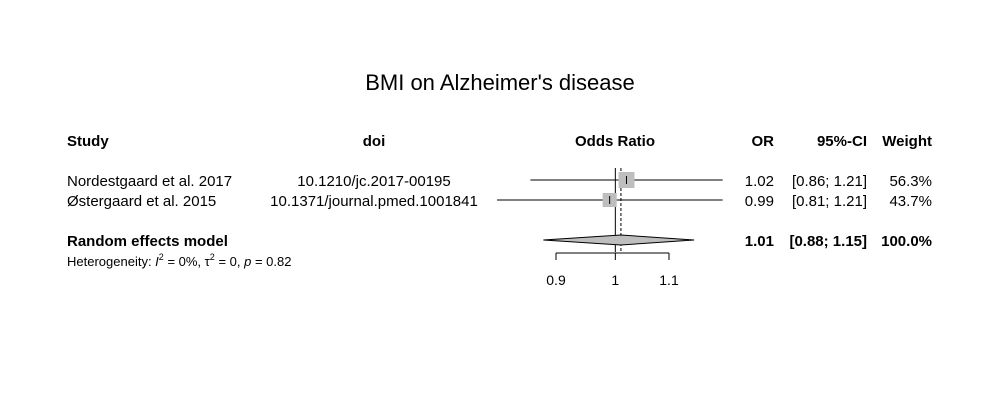  Describe the element at coordinates (374, 141) in the screenshot. I see `header-doi: doi` at that location.